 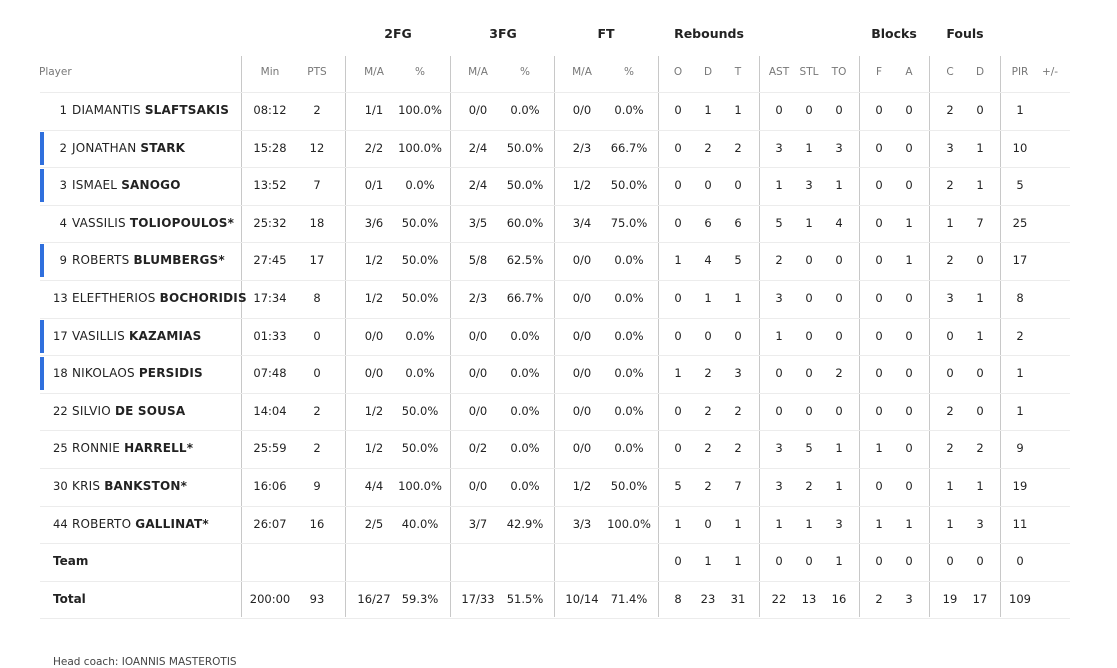 What do you see at coordinates (950, 185) in the screenshot?
I see `player-row-stat-16: 2` at bounding box center [950, 185].